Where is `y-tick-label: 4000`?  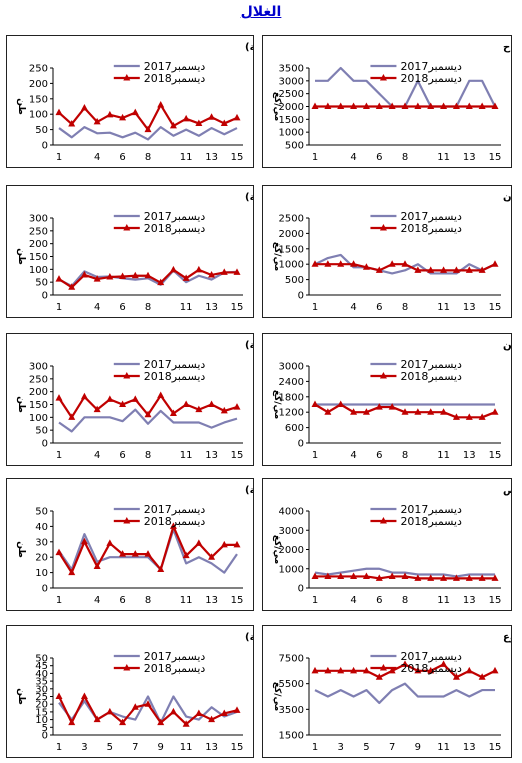 y-tick-label: 4000 is located at coordinates (291, 512).